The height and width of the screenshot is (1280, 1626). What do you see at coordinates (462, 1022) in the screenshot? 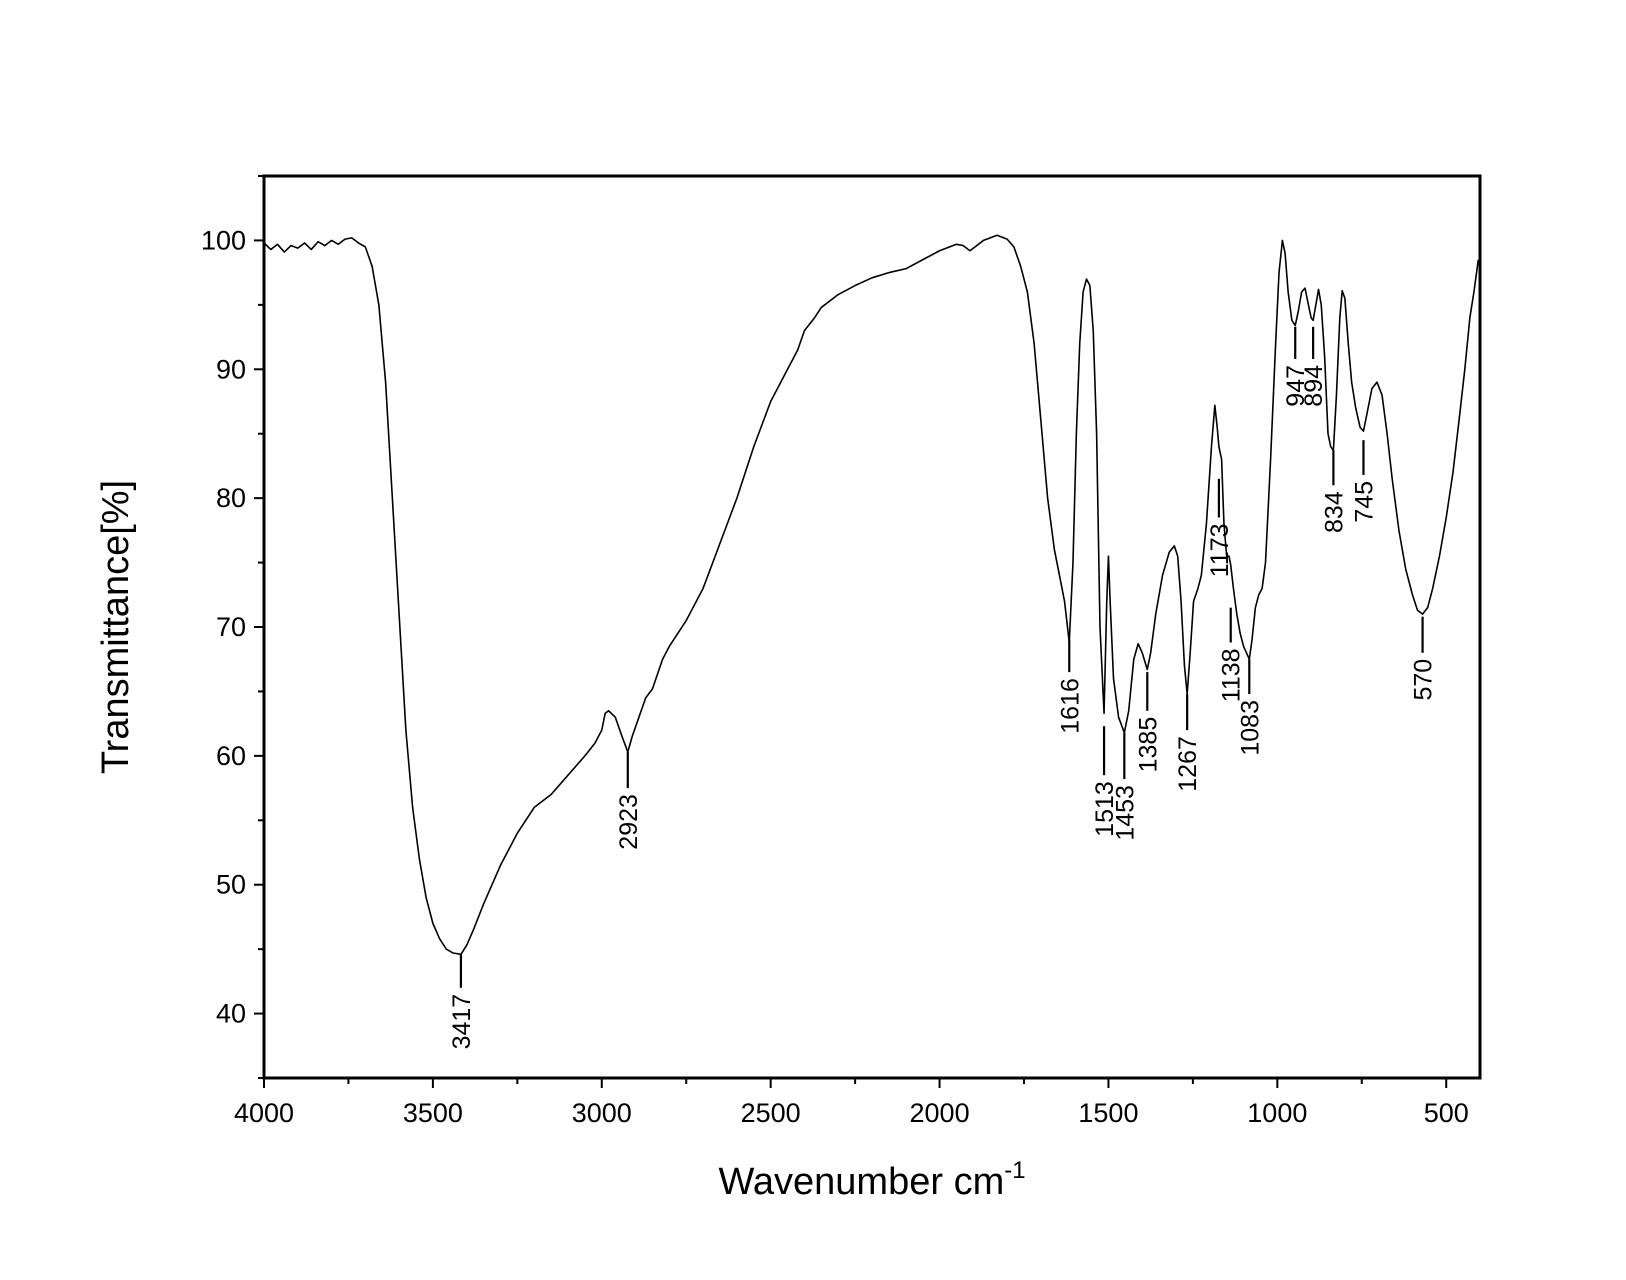
I see `peak-label: 3417` at bounding box center [462, 1022].